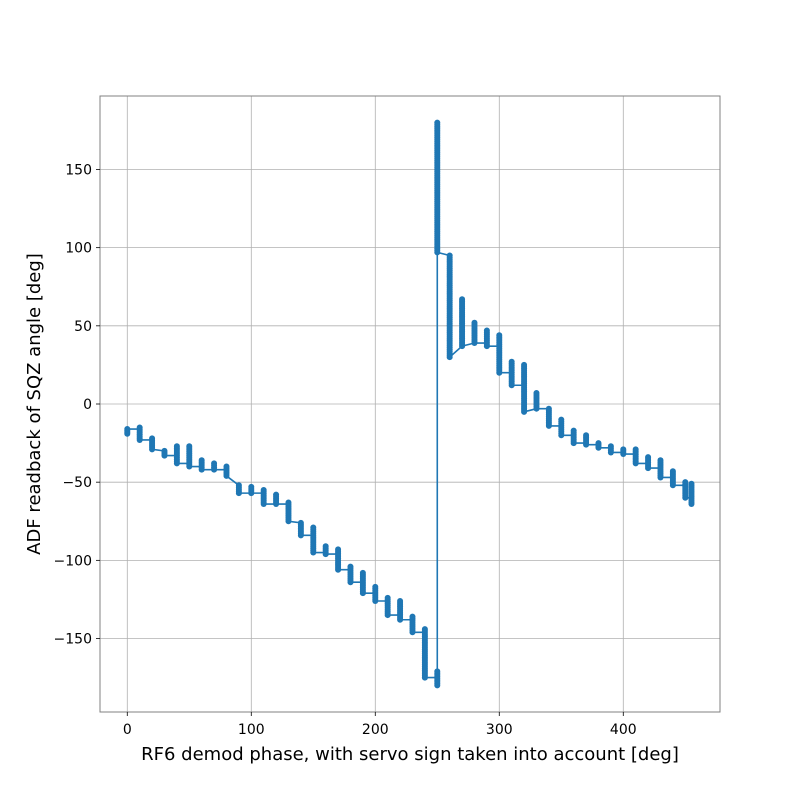  Describe the element at coordinates (83, 327) in the screenshot. I see `y-tick-label: 50` at that location.